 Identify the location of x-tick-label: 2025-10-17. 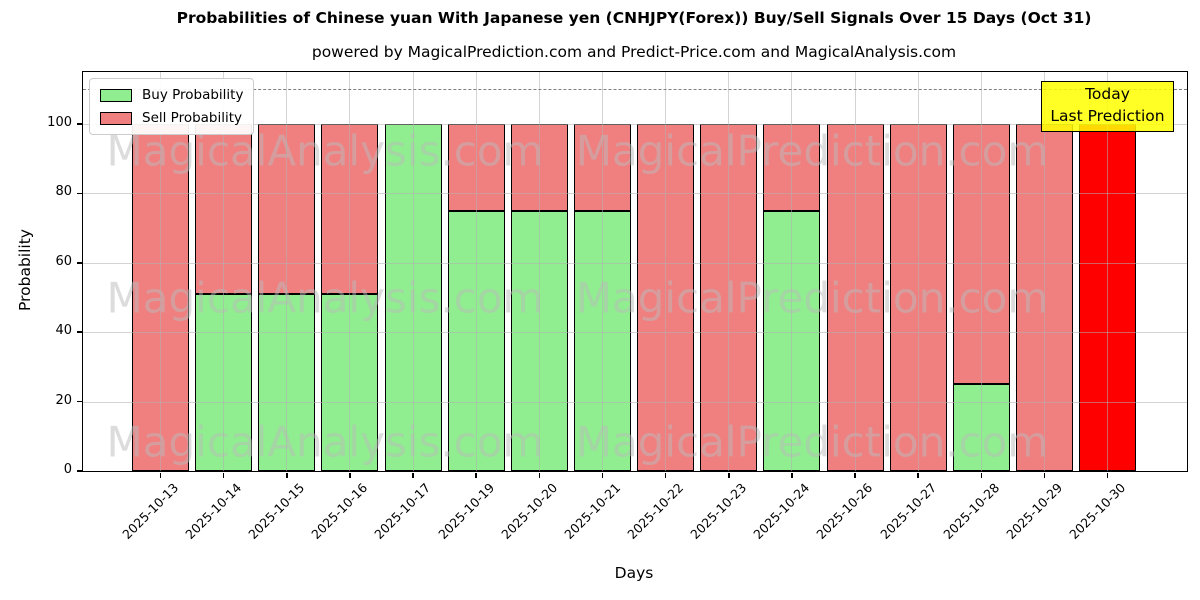
(402, 511).